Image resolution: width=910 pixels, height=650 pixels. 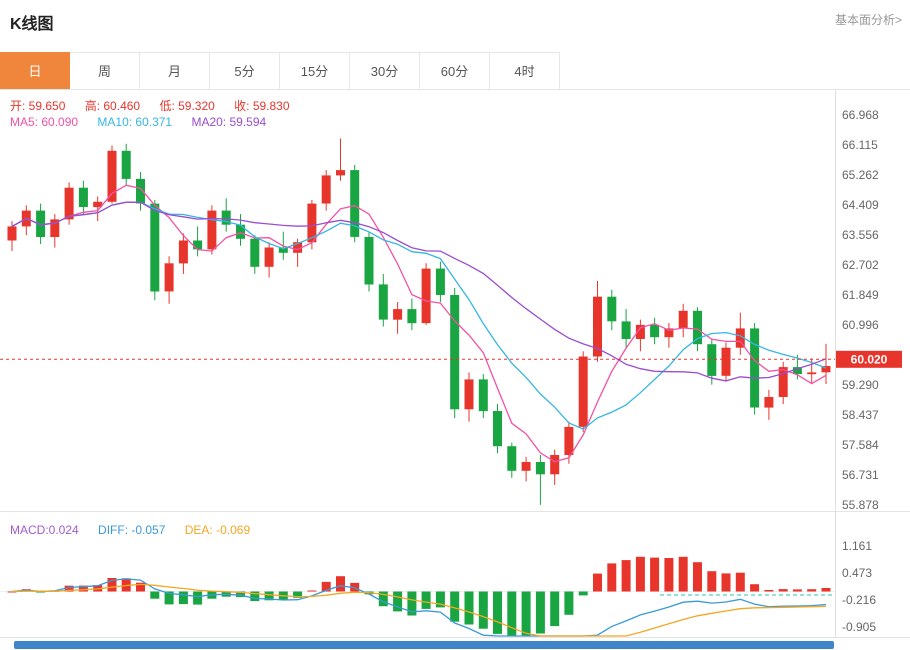 I want to click on svg-text: 65.262, so click(x=860, y=175).